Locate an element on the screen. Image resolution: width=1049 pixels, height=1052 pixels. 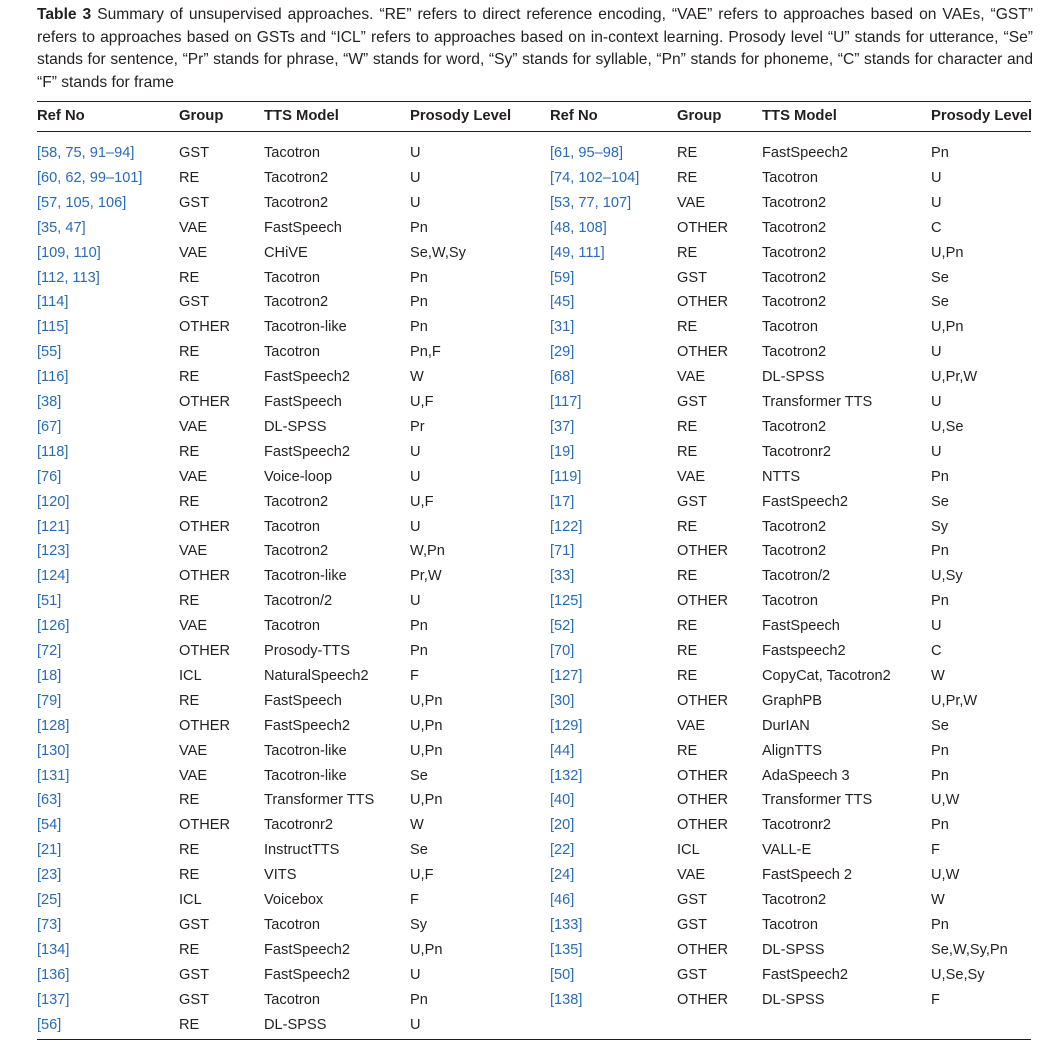
cell-ref-no: [72] is located at coordinates (49, 651).